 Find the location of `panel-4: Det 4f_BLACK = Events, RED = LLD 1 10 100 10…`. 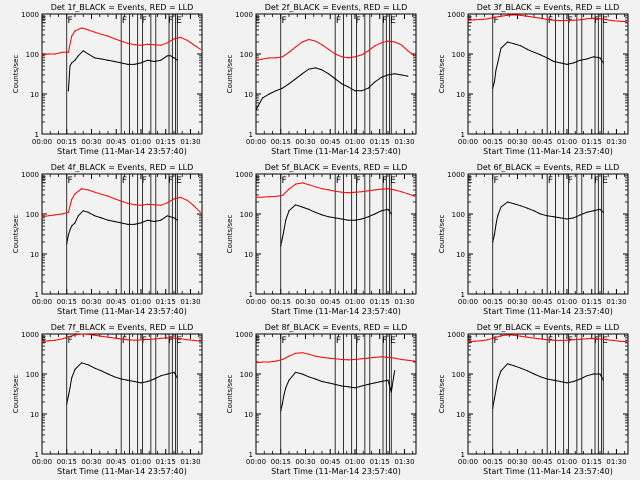

panel-4: Det 4f_BLACK = Events, RED = LLD 1 10 100 10… is located at coordinates (107, 239).